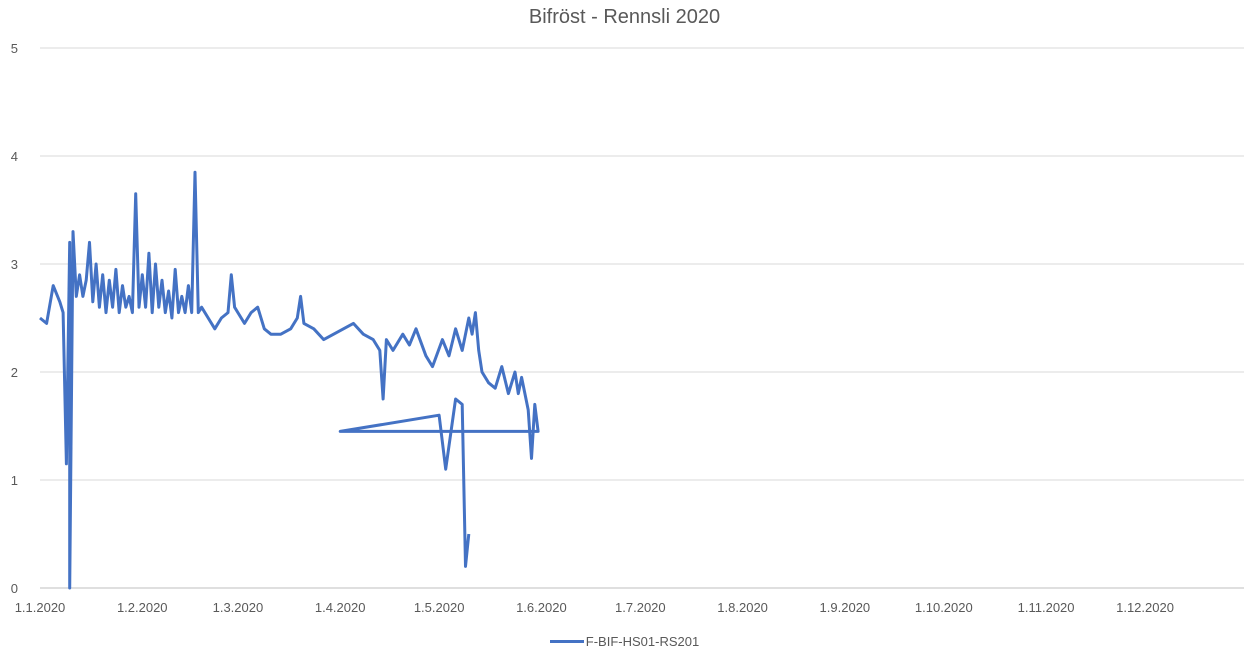  I want to click on x-tick-label: 1.11.2020, so click(1046, 607).